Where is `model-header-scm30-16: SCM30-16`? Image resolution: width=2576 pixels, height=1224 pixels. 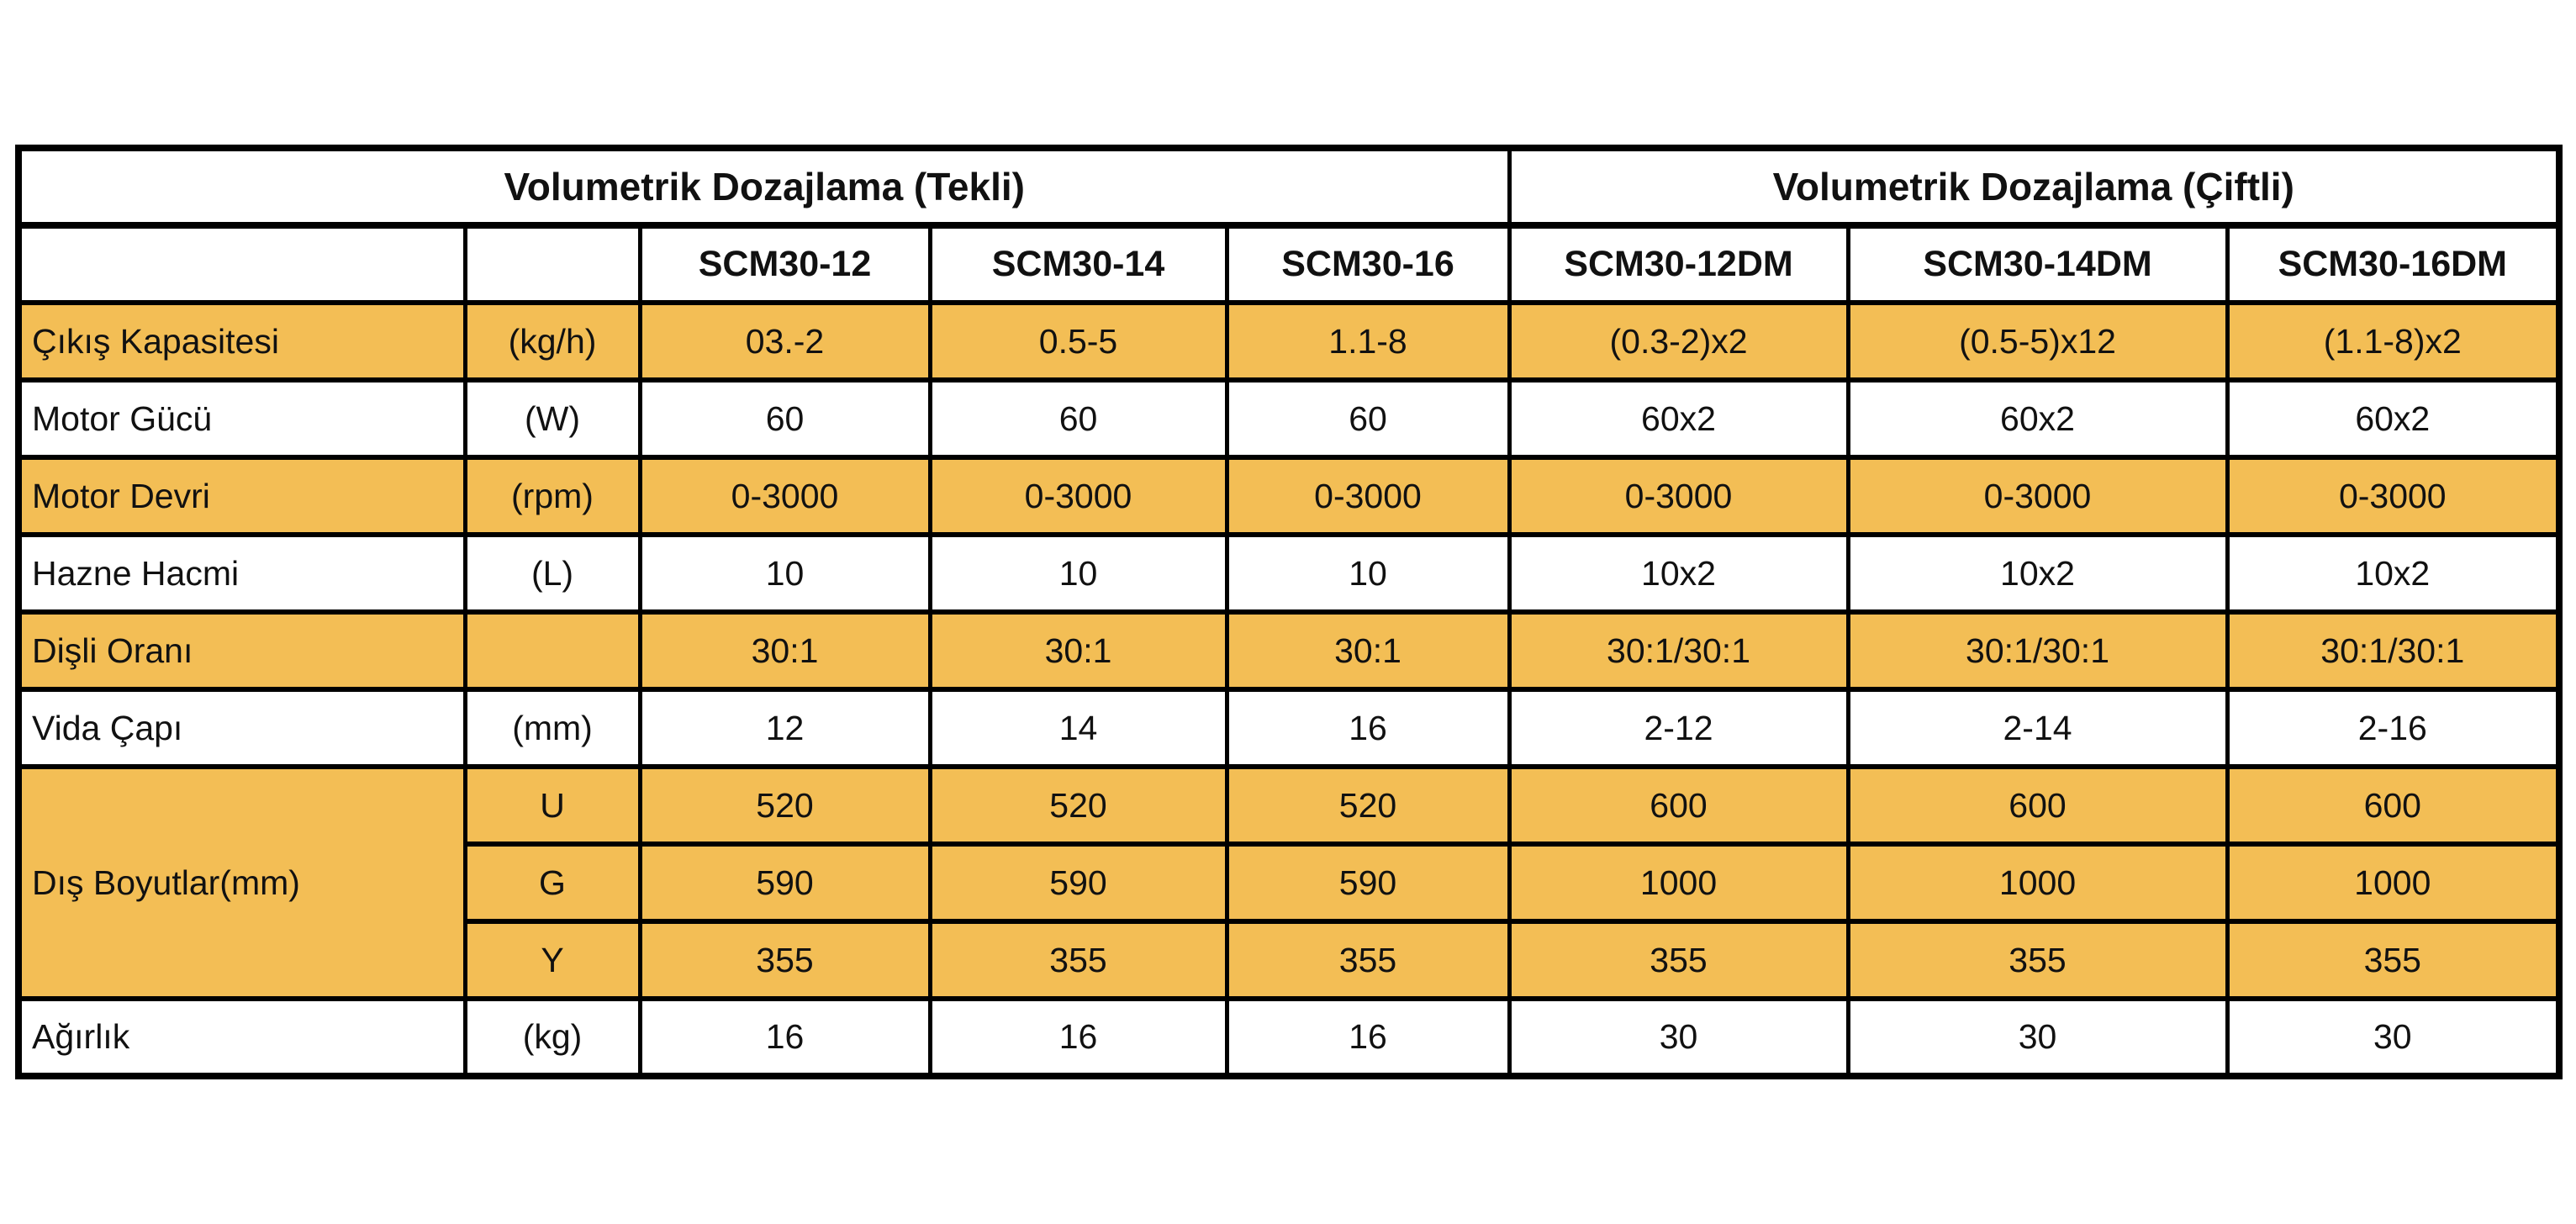
model-header-scm30-16: SCM30-16 is located at coordinates (1368, 264).